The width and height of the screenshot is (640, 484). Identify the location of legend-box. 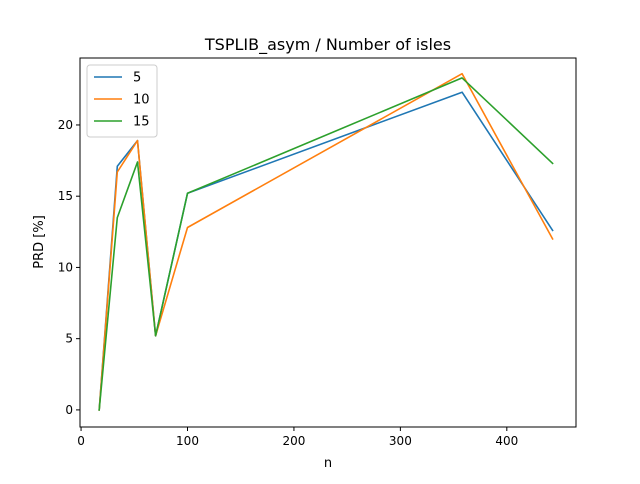
(122, 101).